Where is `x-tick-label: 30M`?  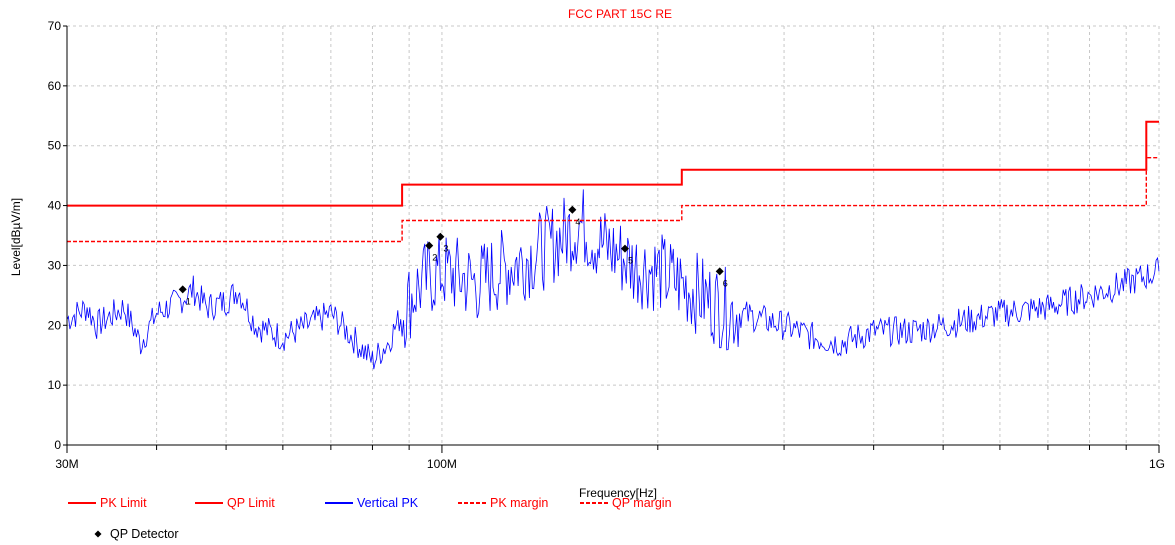
x-tick-label: 30M is located at coordinates (66, 464).